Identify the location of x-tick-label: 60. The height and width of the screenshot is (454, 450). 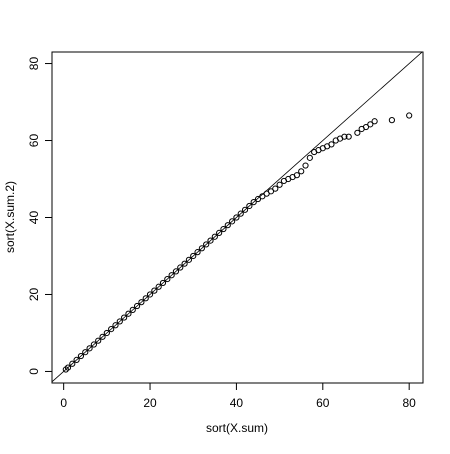
(323, 403).